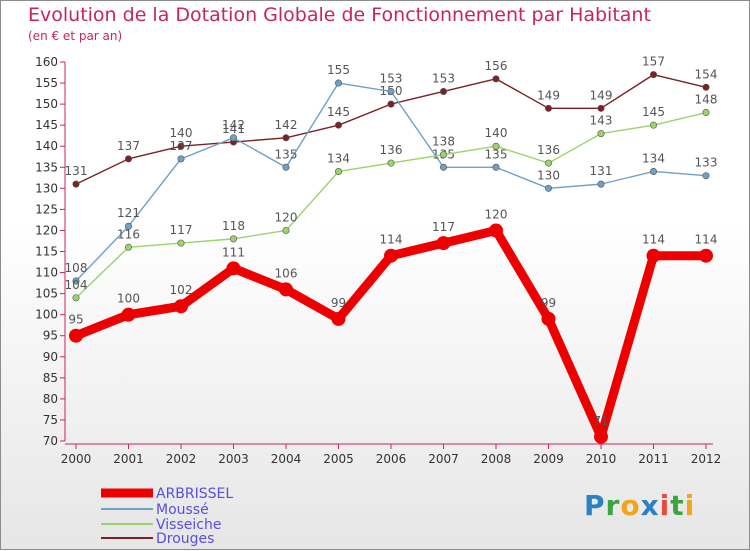 The height and width of the screenshot is (551, 750). What do you see at coordinates (46, 167) in the screenshot?
I see `y-tick-label: 135` at bounding box center [46, 167].